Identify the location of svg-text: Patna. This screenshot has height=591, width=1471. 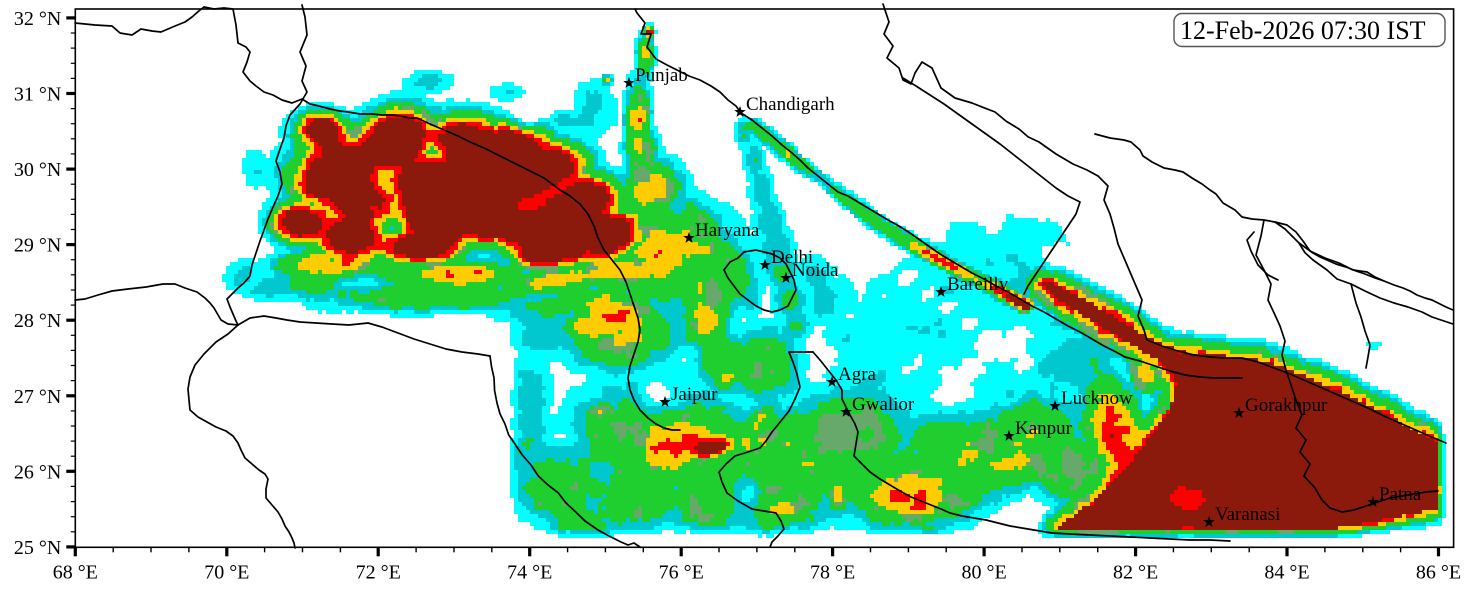
(1400, 494).